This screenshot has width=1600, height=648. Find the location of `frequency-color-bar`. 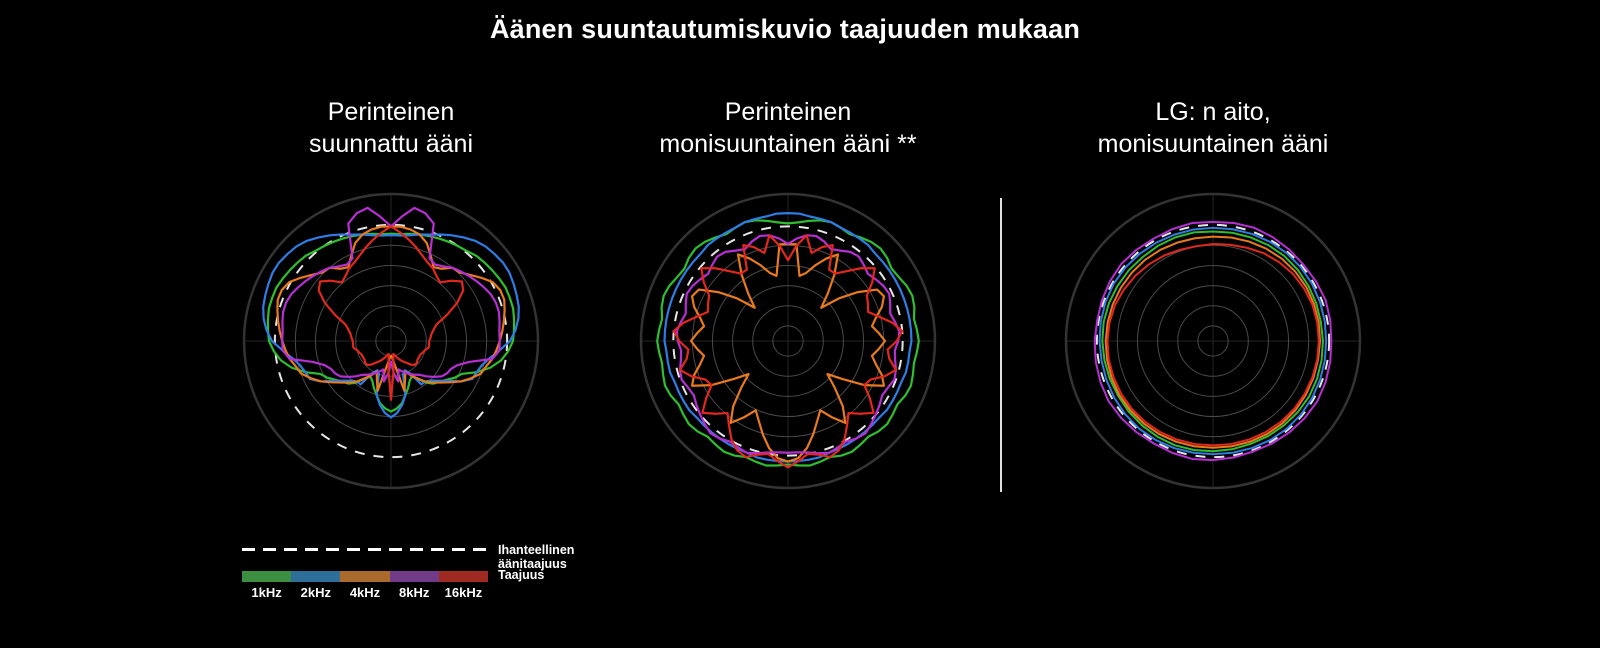

frequency-color-bar is located at coordinates (365, 576).